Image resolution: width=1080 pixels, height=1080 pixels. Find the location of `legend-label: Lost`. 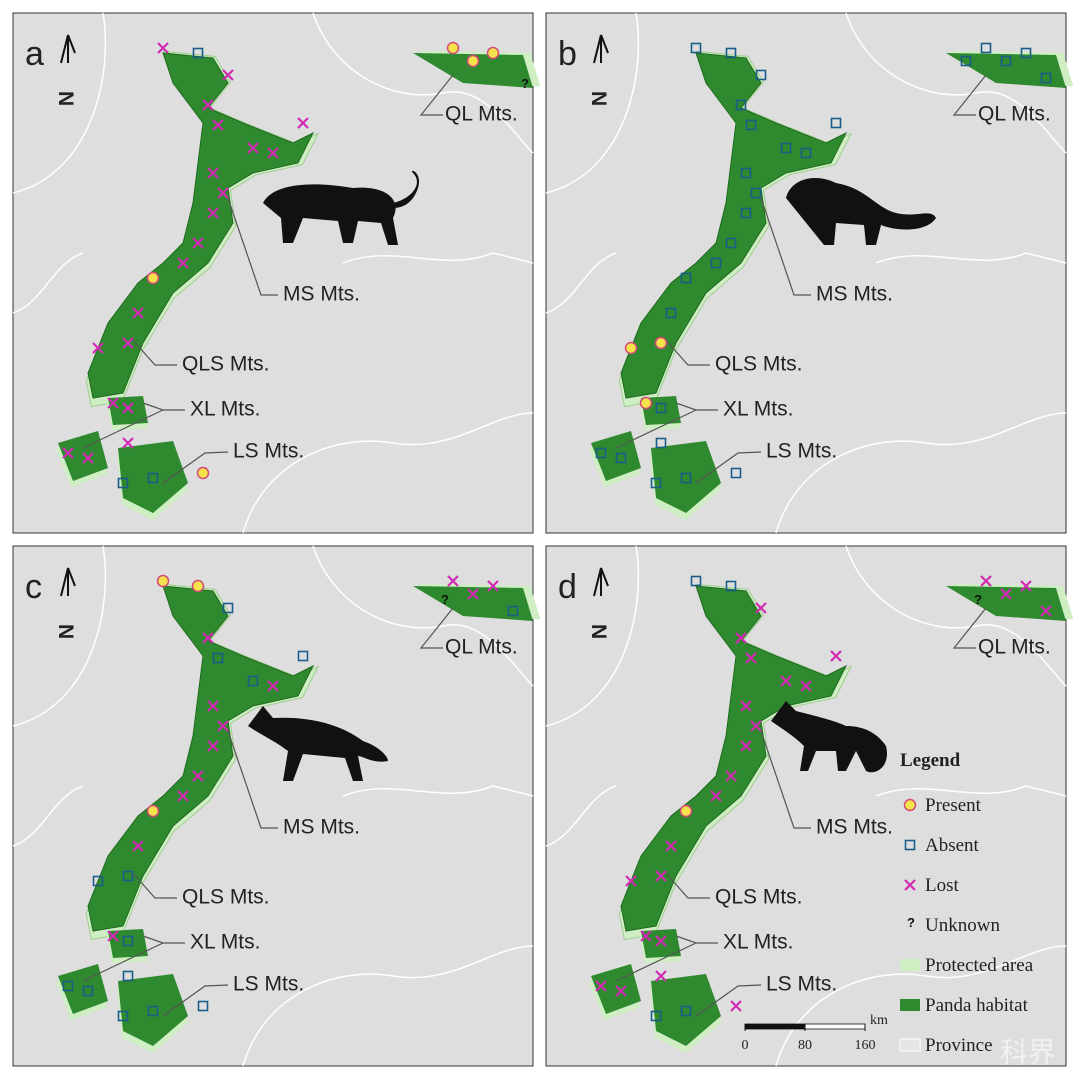

legend-label: Lost is located at coordinates (942, 885).